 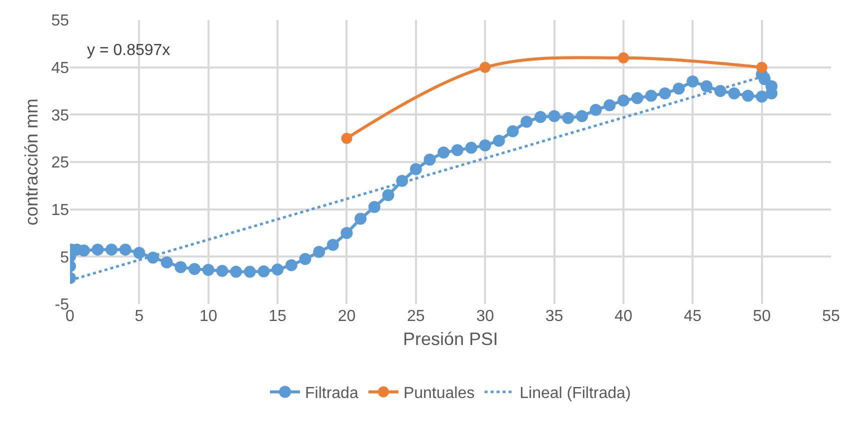 I want to click on x-tick-label: 35, so click(x=554, y=316).